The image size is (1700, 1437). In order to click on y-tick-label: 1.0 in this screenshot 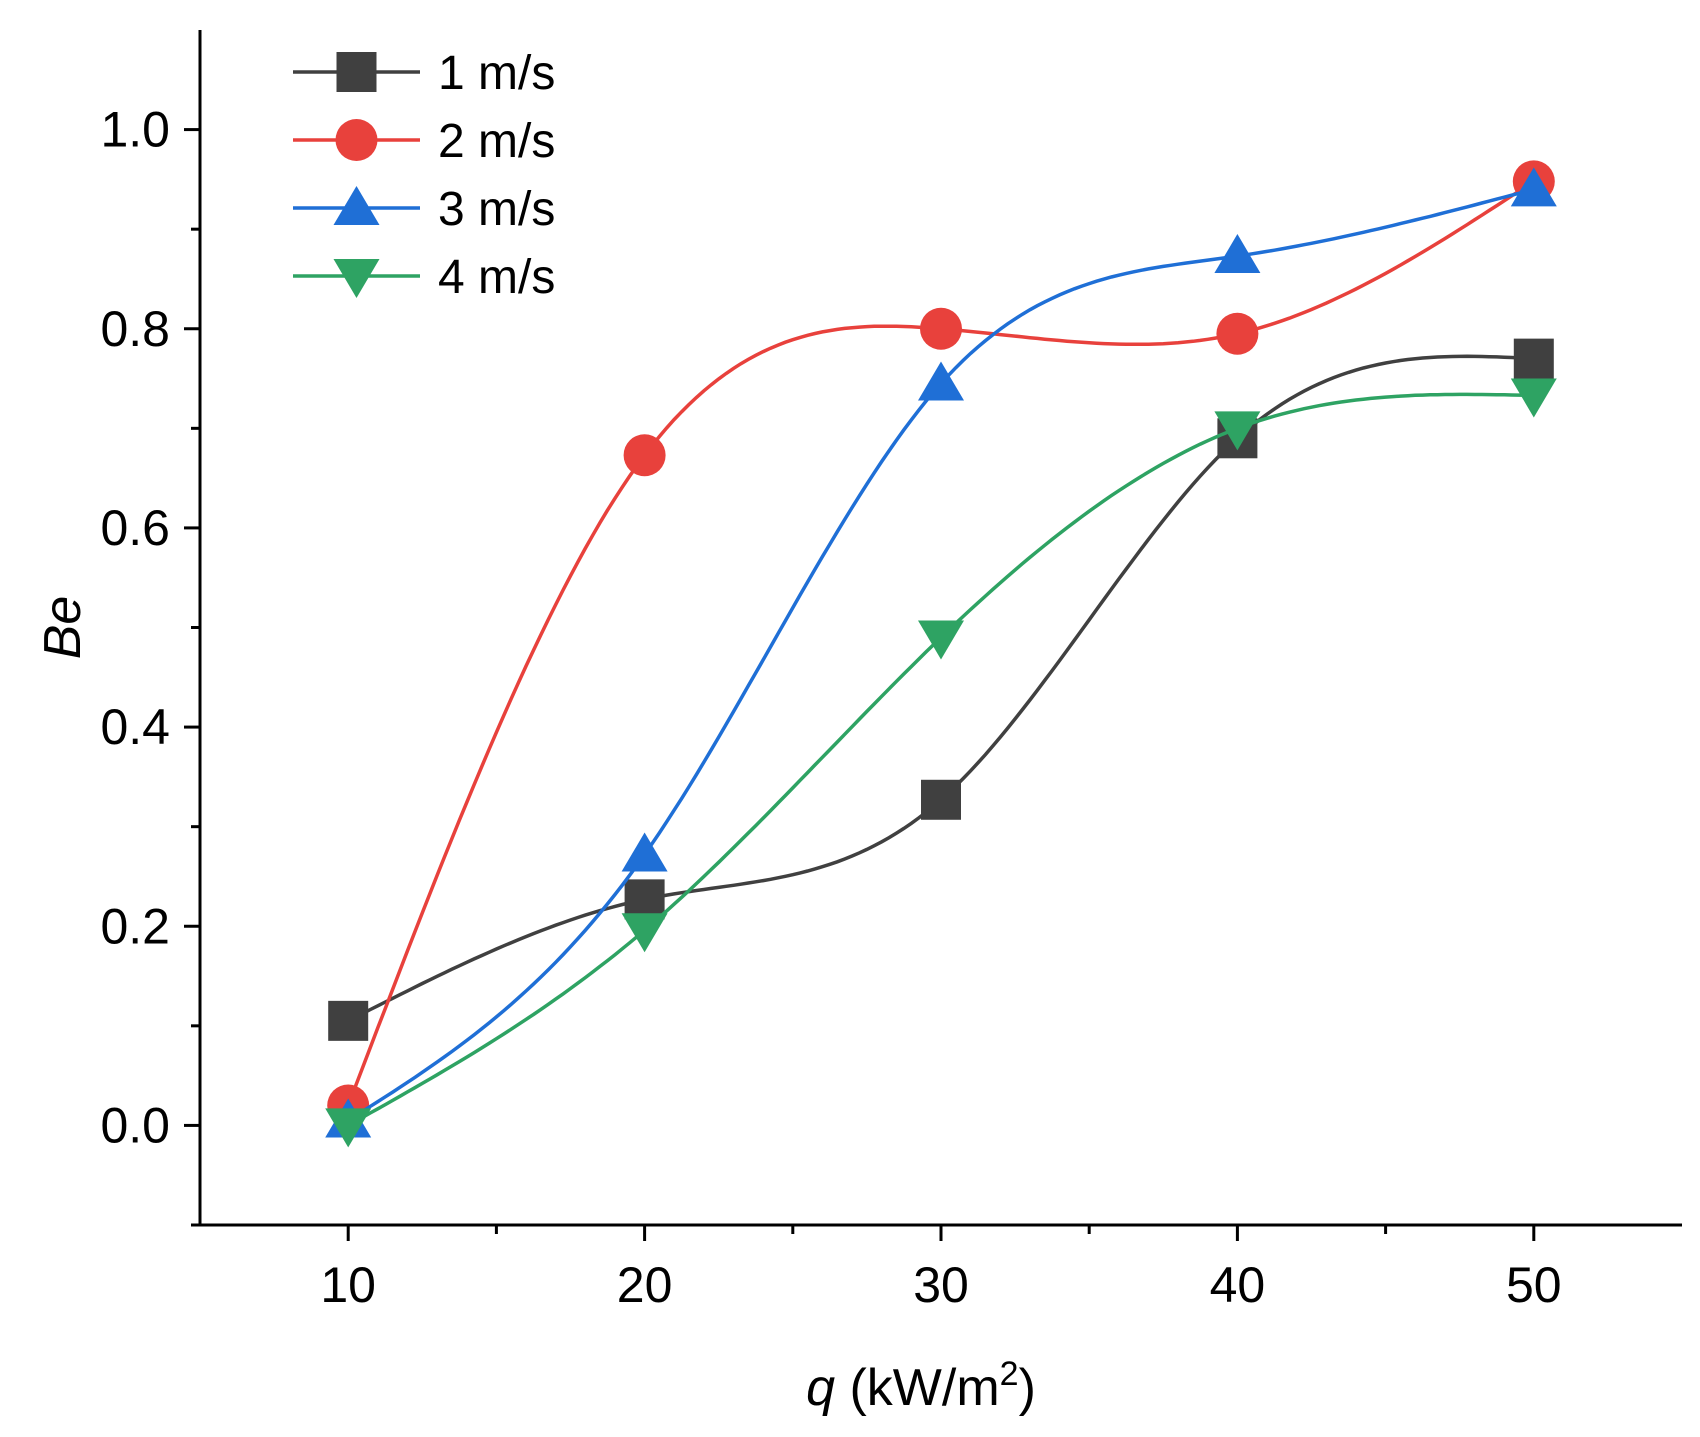, I will do `click(135, 130)`.